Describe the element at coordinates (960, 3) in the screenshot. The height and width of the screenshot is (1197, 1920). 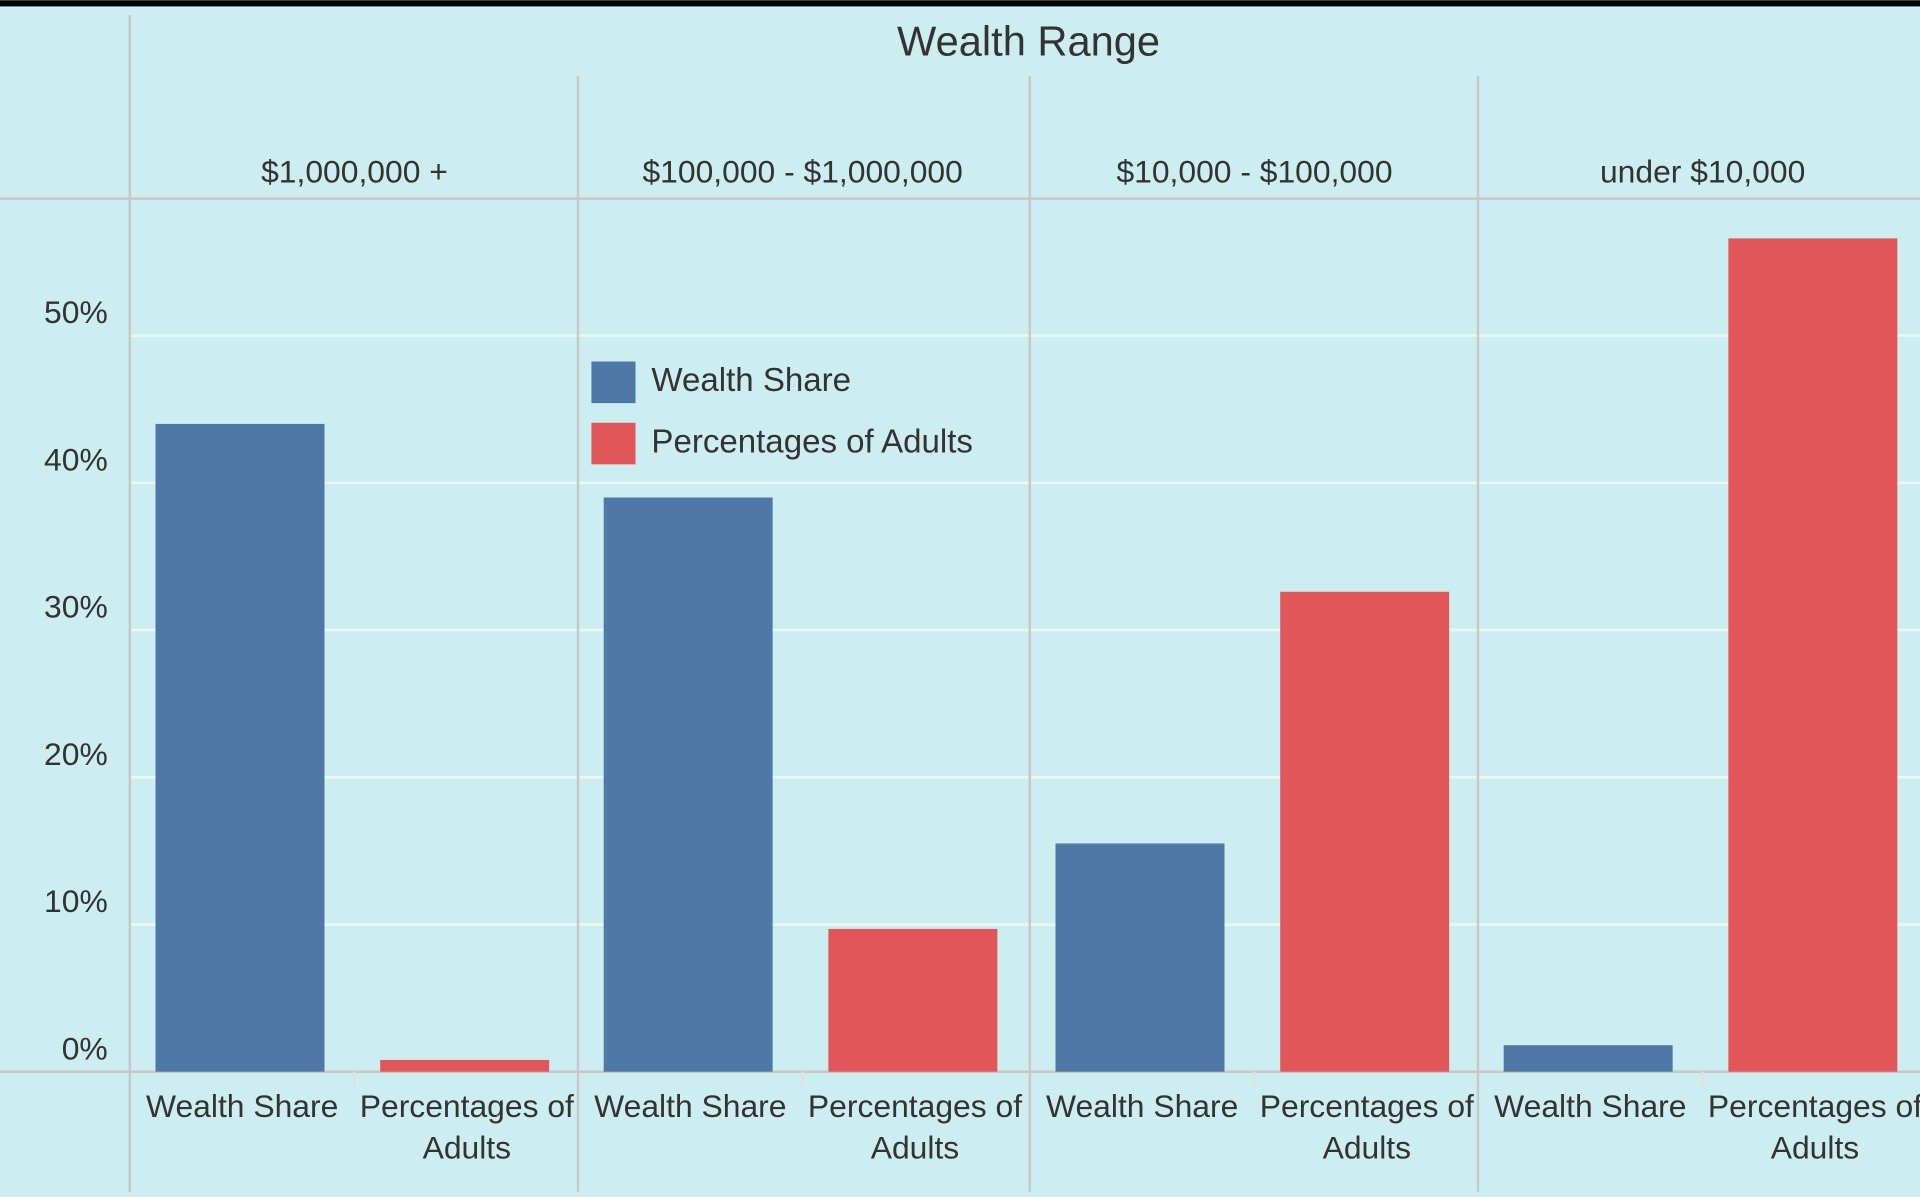
I see `top-border` at that location.